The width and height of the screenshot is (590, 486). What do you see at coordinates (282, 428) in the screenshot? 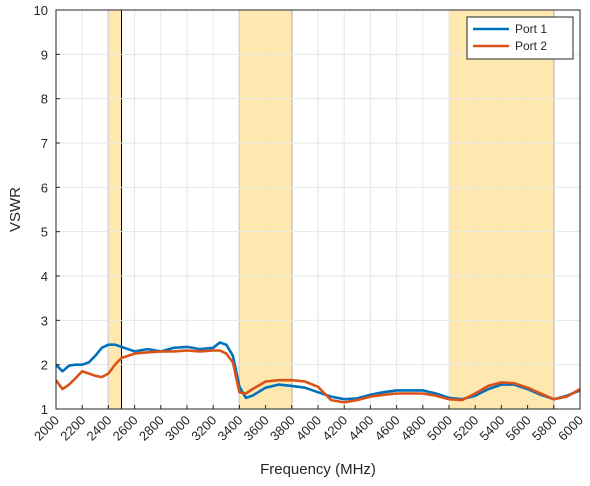
I see `x-tick-label: 3800` at bounding box center [282, 428].